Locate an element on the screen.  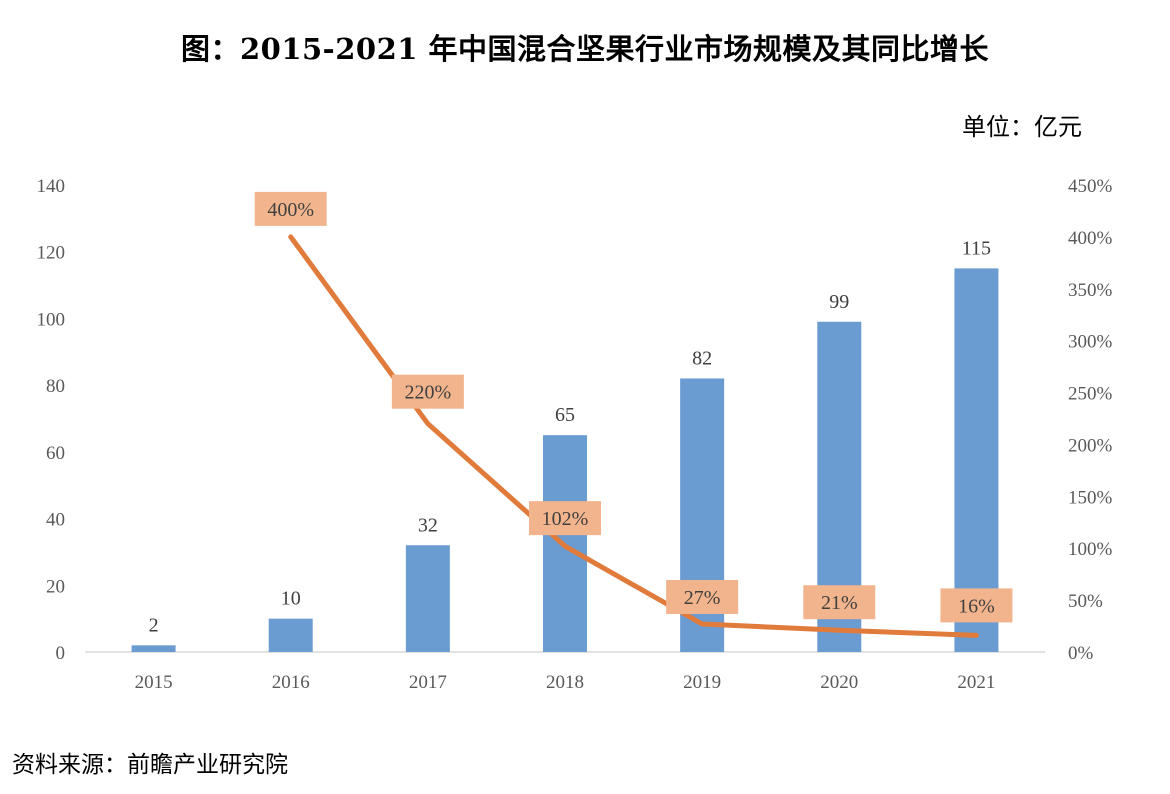
x-tick-label: 2019 is located at coordinates (702, 682).